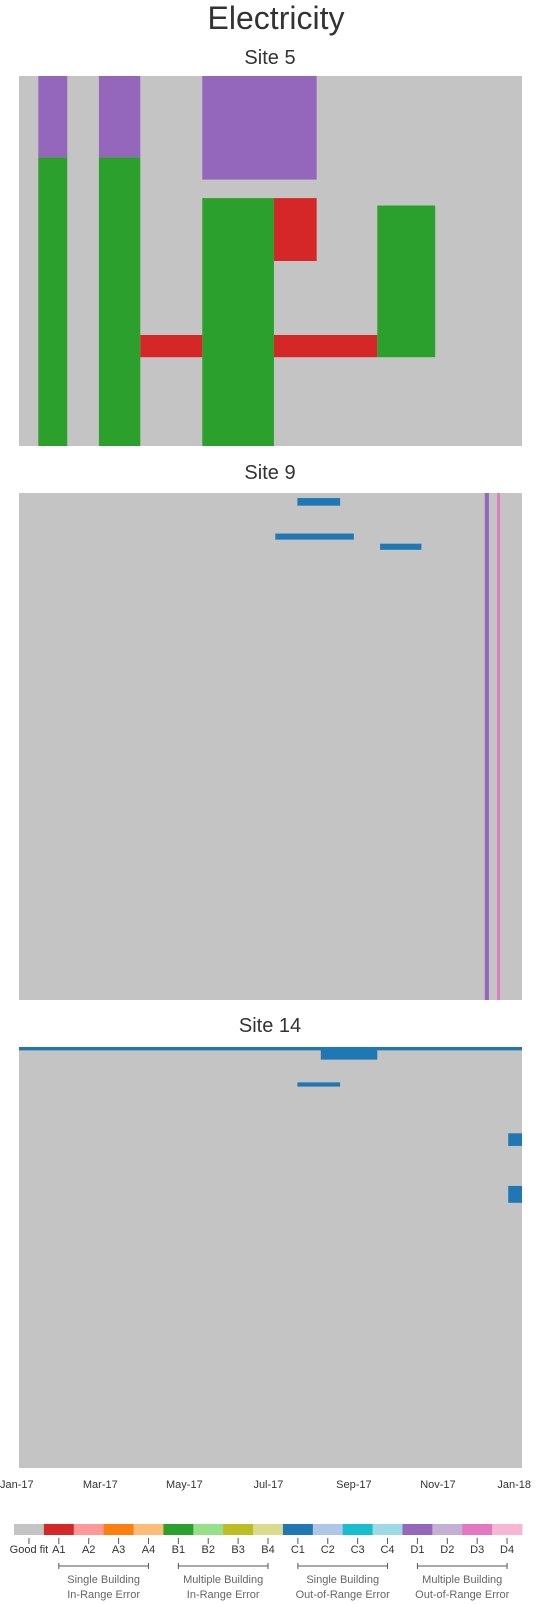 The image size is (552, 1604). I want to click on legend-swatch-b1, so click(178, 1529).